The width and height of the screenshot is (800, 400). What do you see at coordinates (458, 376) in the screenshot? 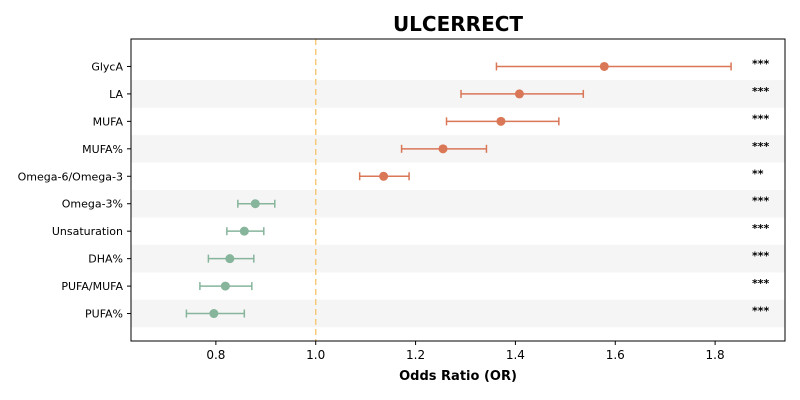
I see `x-axis-label: Odds Ratio (OR)` at bounding box center [458, 376].